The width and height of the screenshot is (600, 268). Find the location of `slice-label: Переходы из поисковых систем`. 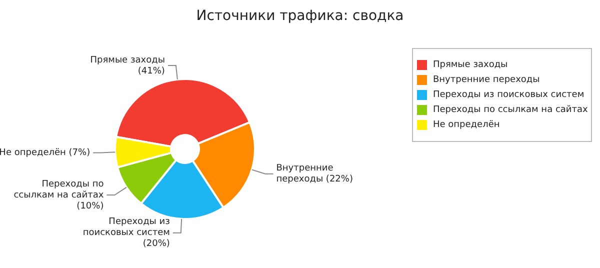

slice-label: Переходы из поисковых систем is located at coordinates (126, 227).